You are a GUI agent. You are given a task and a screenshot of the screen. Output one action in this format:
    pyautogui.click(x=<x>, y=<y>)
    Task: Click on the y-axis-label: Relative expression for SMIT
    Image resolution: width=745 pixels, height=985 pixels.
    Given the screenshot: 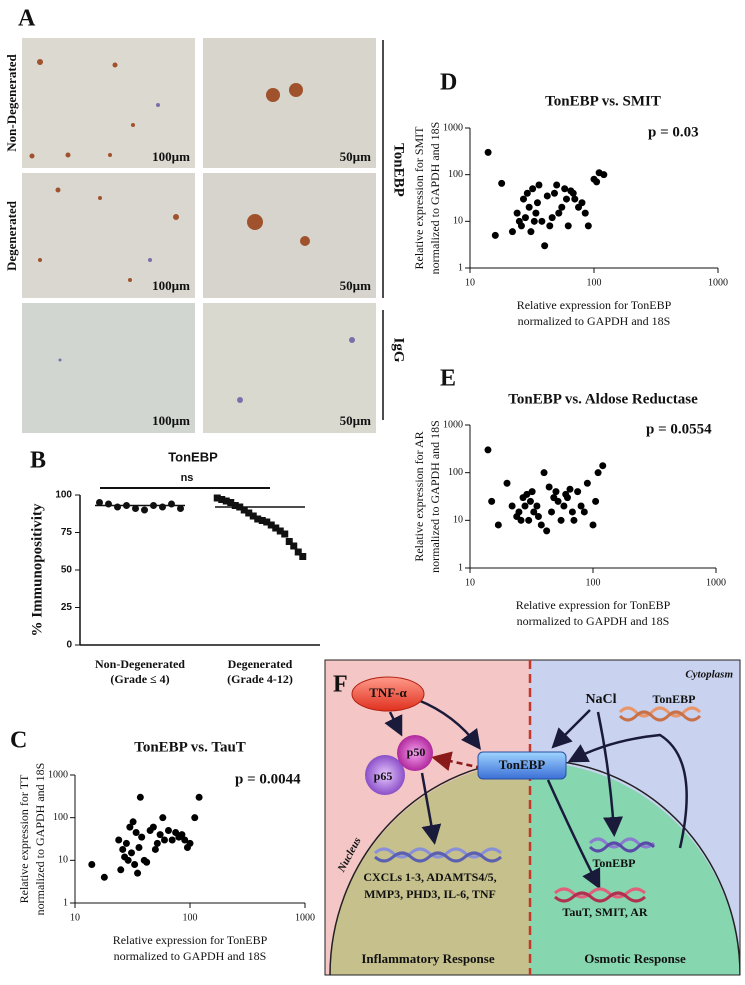 What is the action you would take?
    pyautogui.click(x=419, y=198)
    